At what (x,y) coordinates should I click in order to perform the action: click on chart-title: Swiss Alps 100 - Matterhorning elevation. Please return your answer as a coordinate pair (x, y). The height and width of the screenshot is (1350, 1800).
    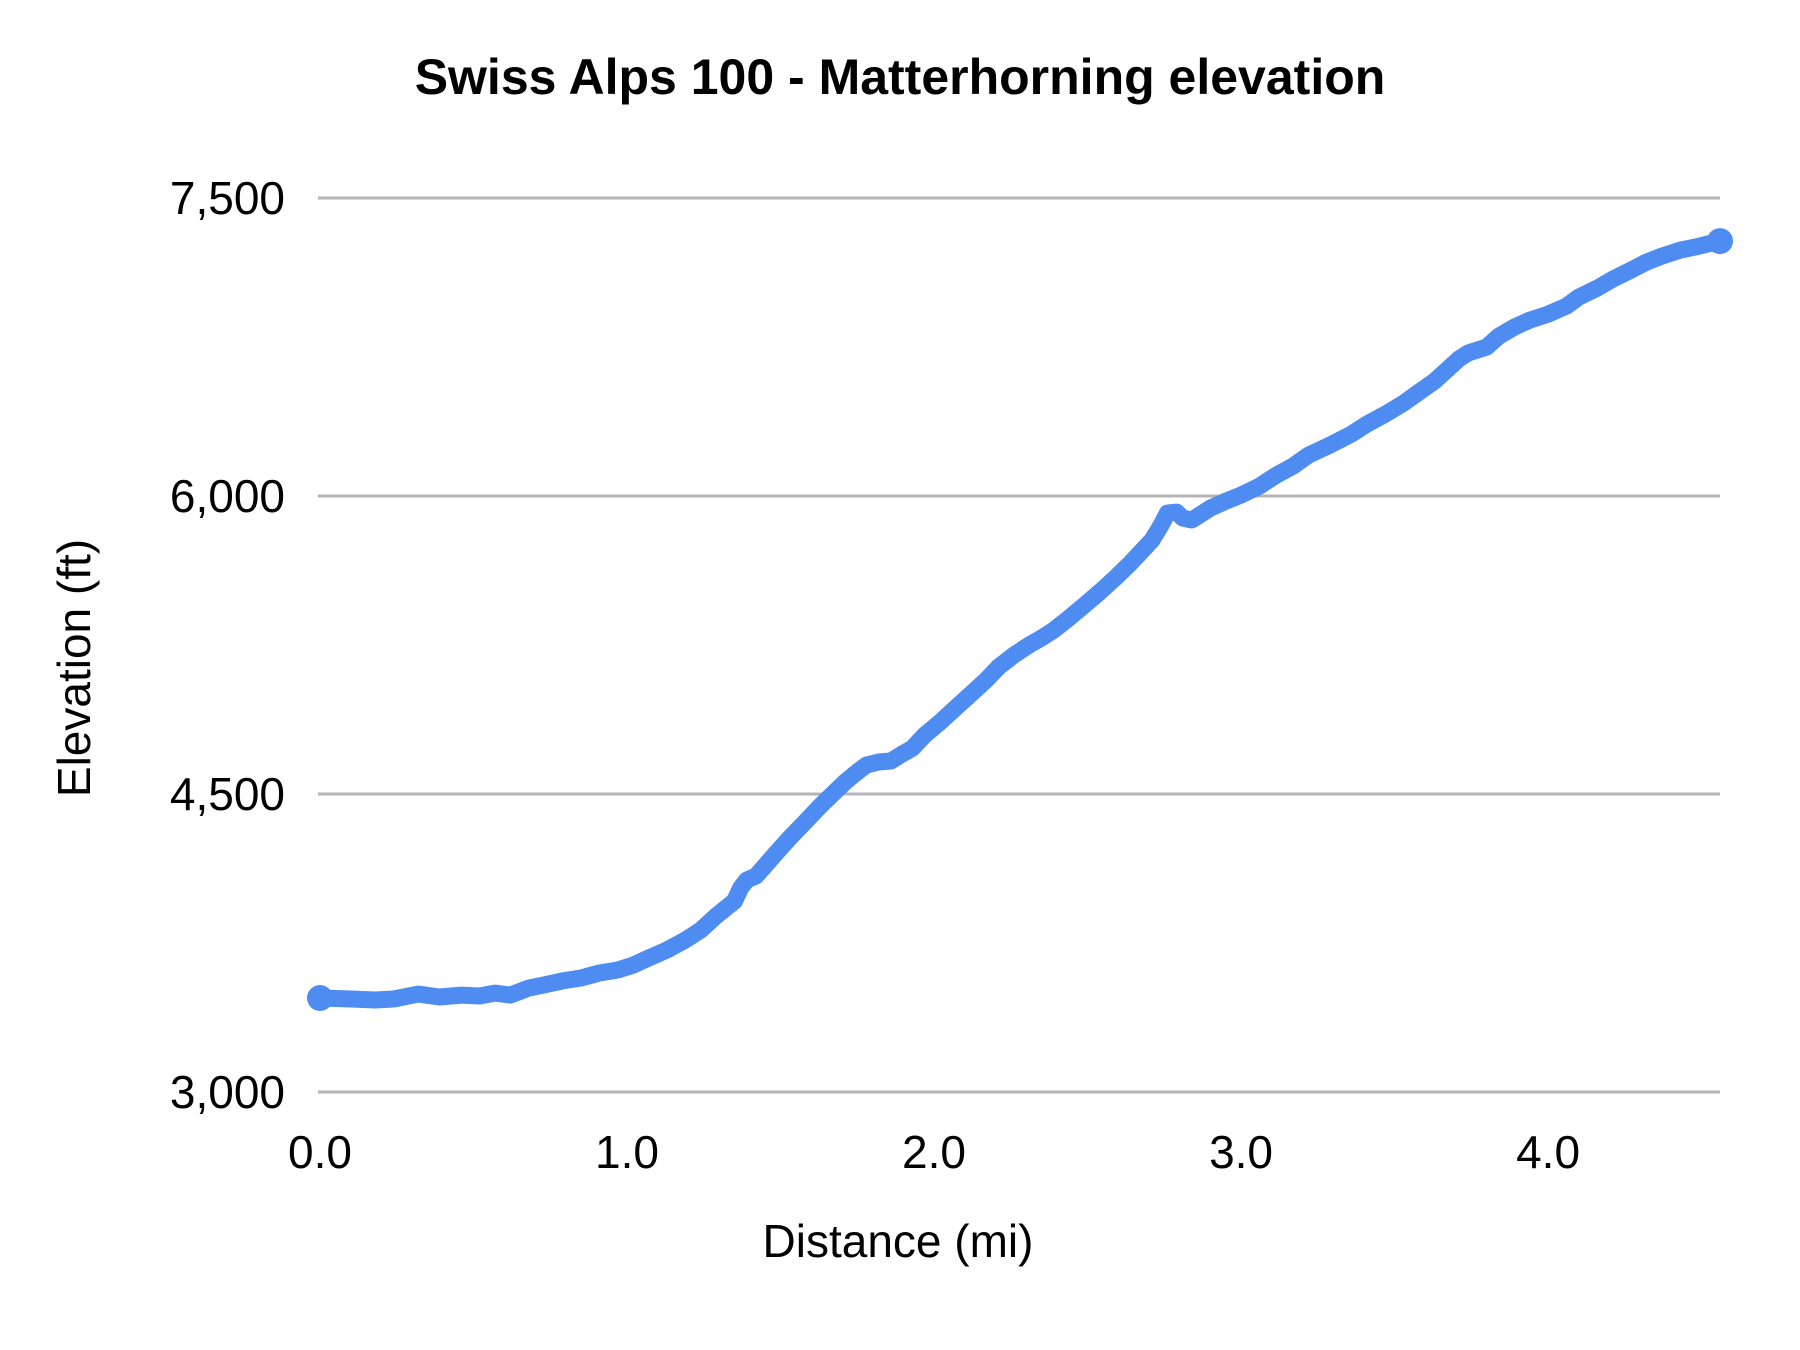
    Looking at the image, I should click on (900, 77).